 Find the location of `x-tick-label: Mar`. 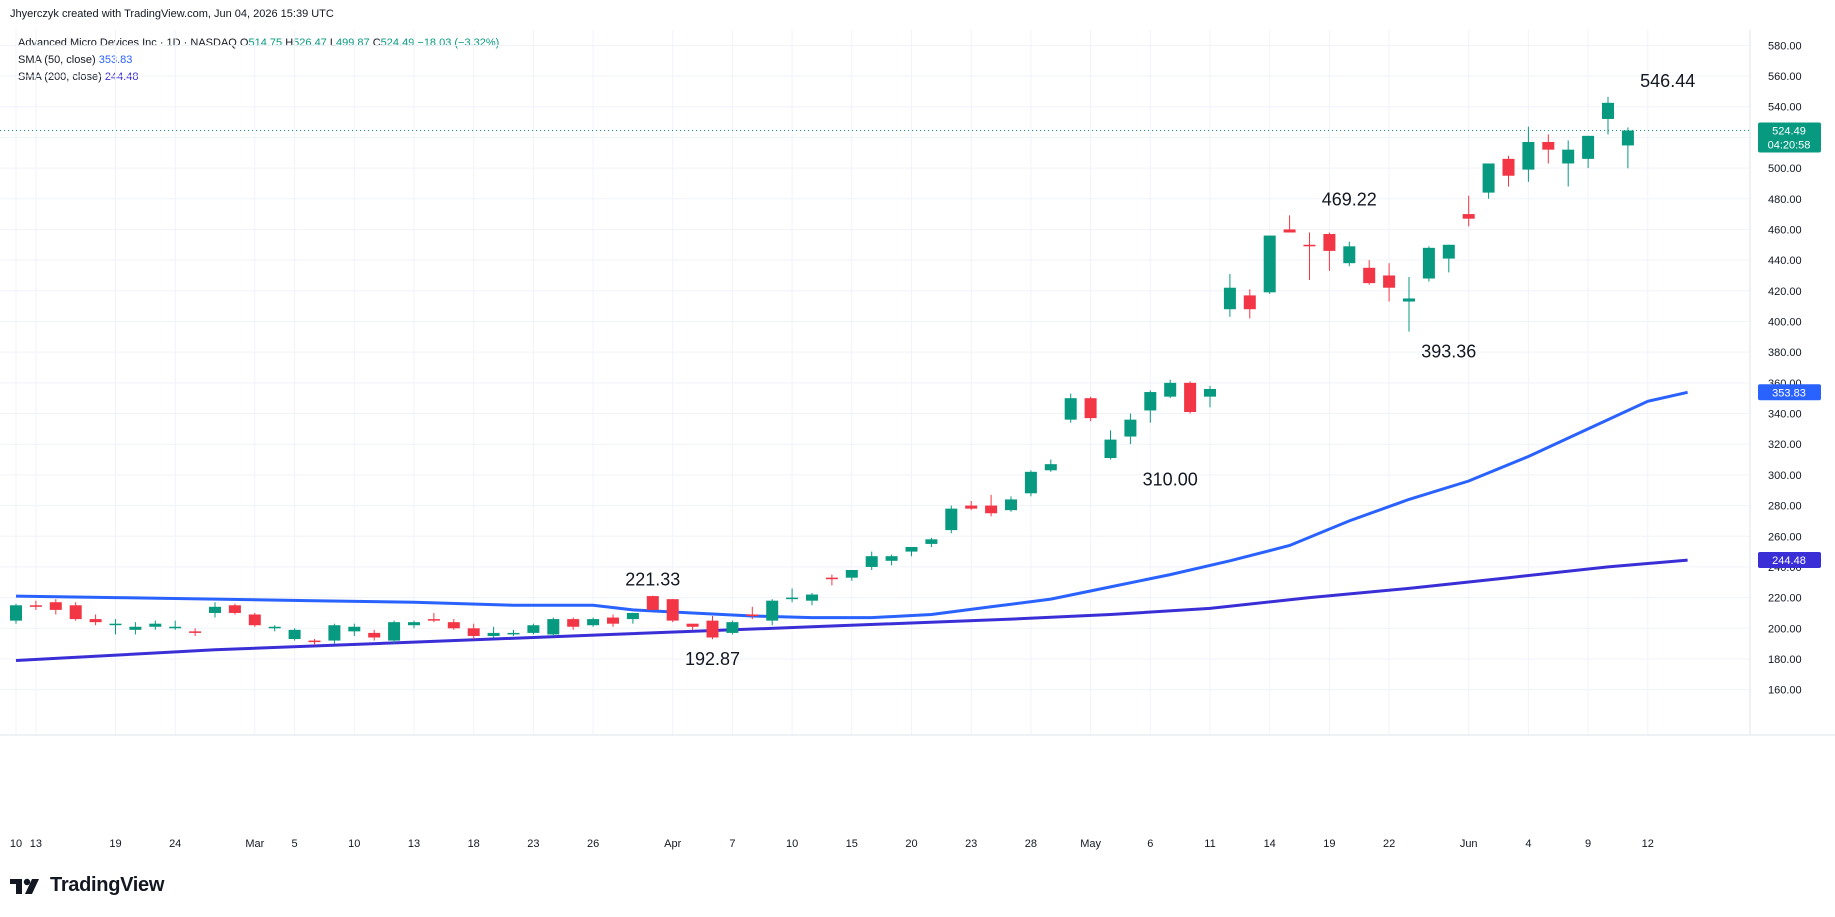

x-tick-label: Mar is located at coordinates (254, 844).